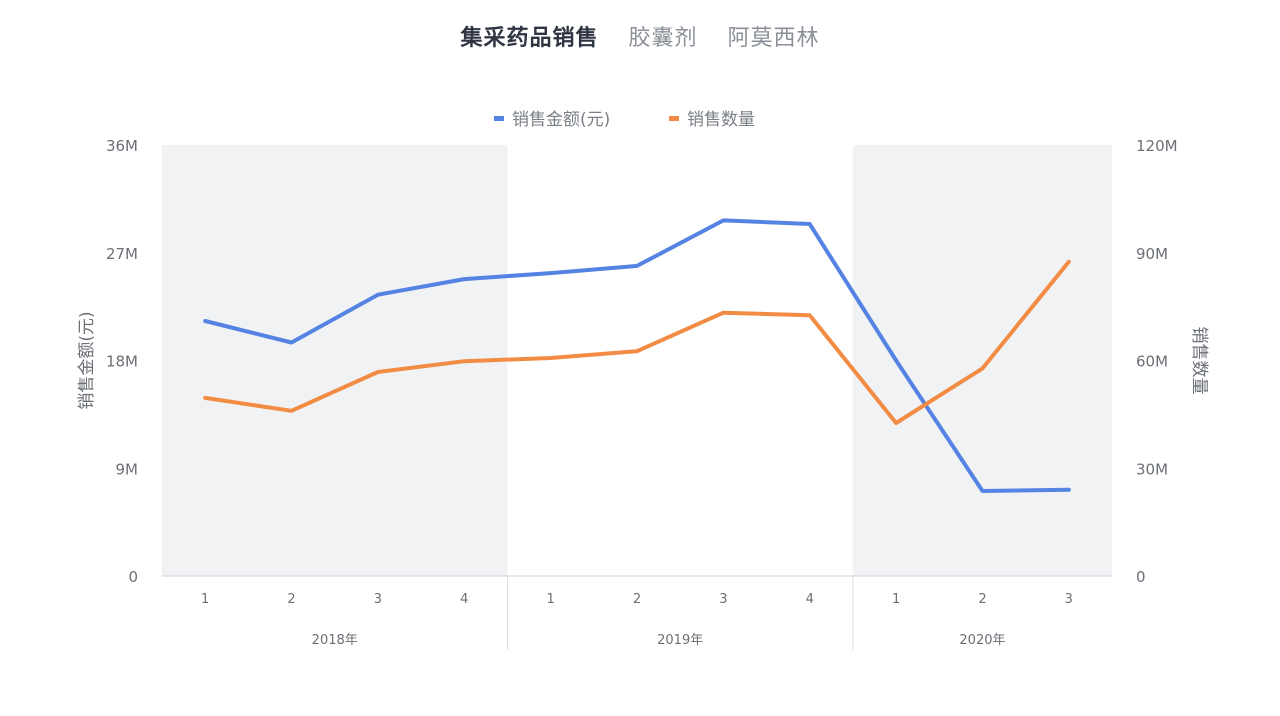 The width and height of the screenshot is (1280, 716). Describe the element at coordinates (127, 469) in the screenshot. I see `y-left-tick-label: 9M` at that location.